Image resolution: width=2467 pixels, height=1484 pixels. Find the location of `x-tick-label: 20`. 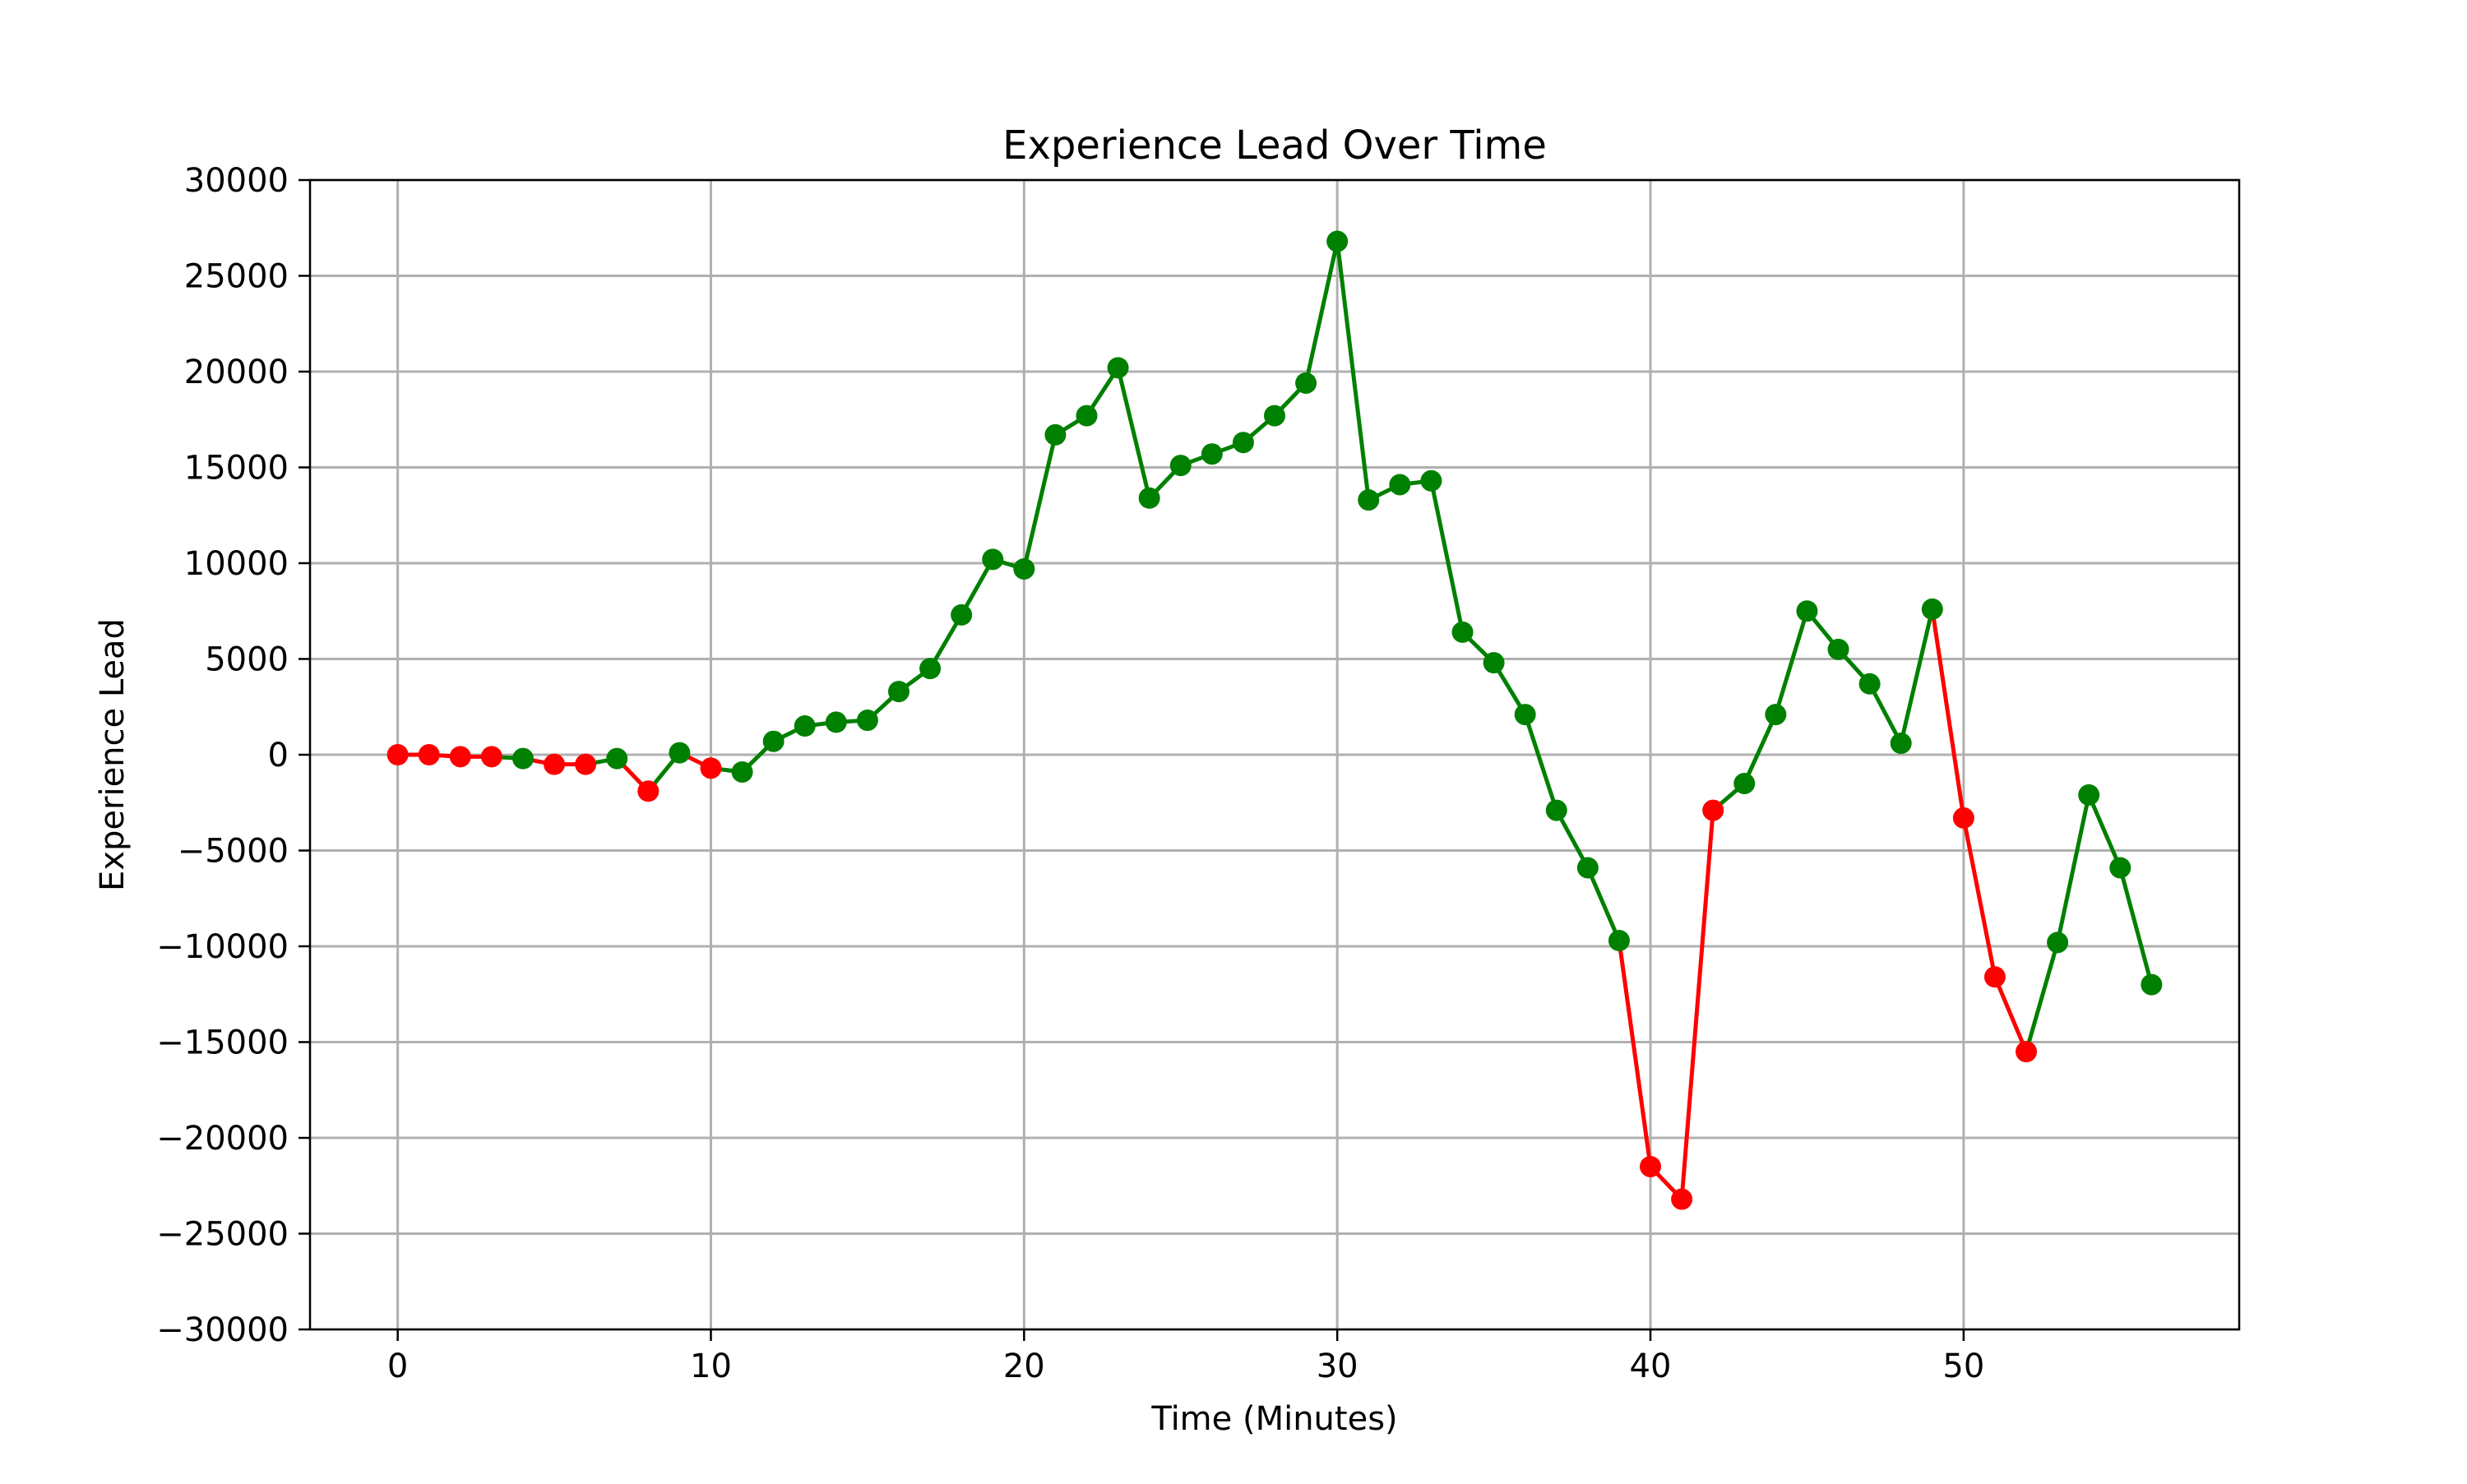

x-tick-label: 20 is located at coordinates (1024, 1366).